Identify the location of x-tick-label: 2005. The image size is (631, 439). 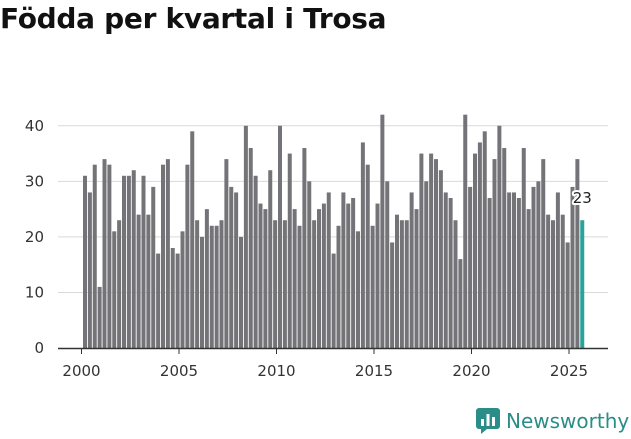
(179, 371).